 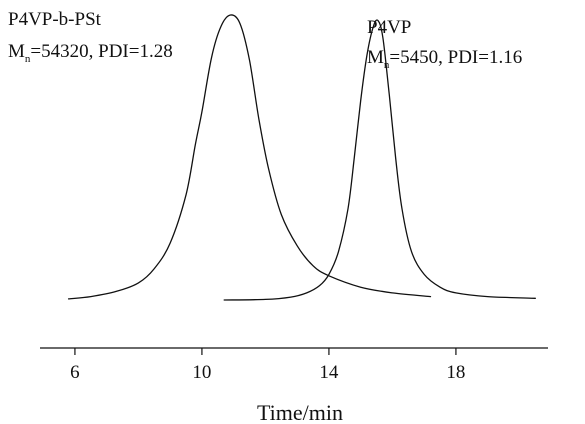 I want to click on x-tick-label-10: 10, so click(x=201, y=372).